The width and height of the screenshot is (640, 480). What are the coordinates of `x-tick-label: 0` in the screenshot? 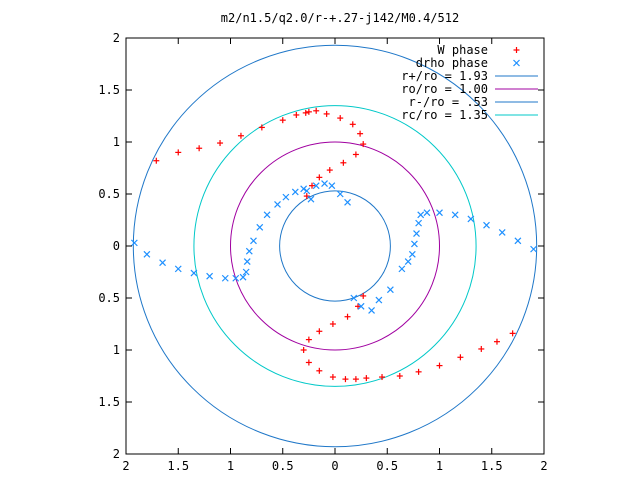 It's located at (334, 466).